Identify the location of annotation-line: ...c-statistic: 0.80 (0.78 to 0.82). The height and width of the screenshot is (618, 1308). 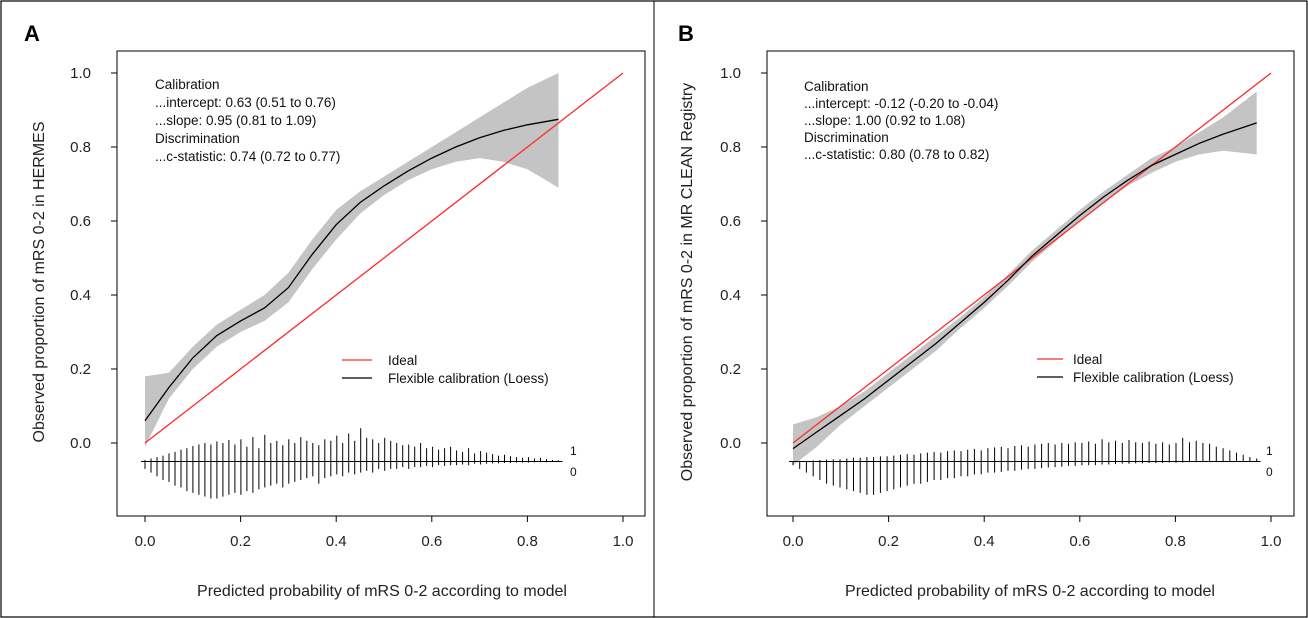
(896, 154).